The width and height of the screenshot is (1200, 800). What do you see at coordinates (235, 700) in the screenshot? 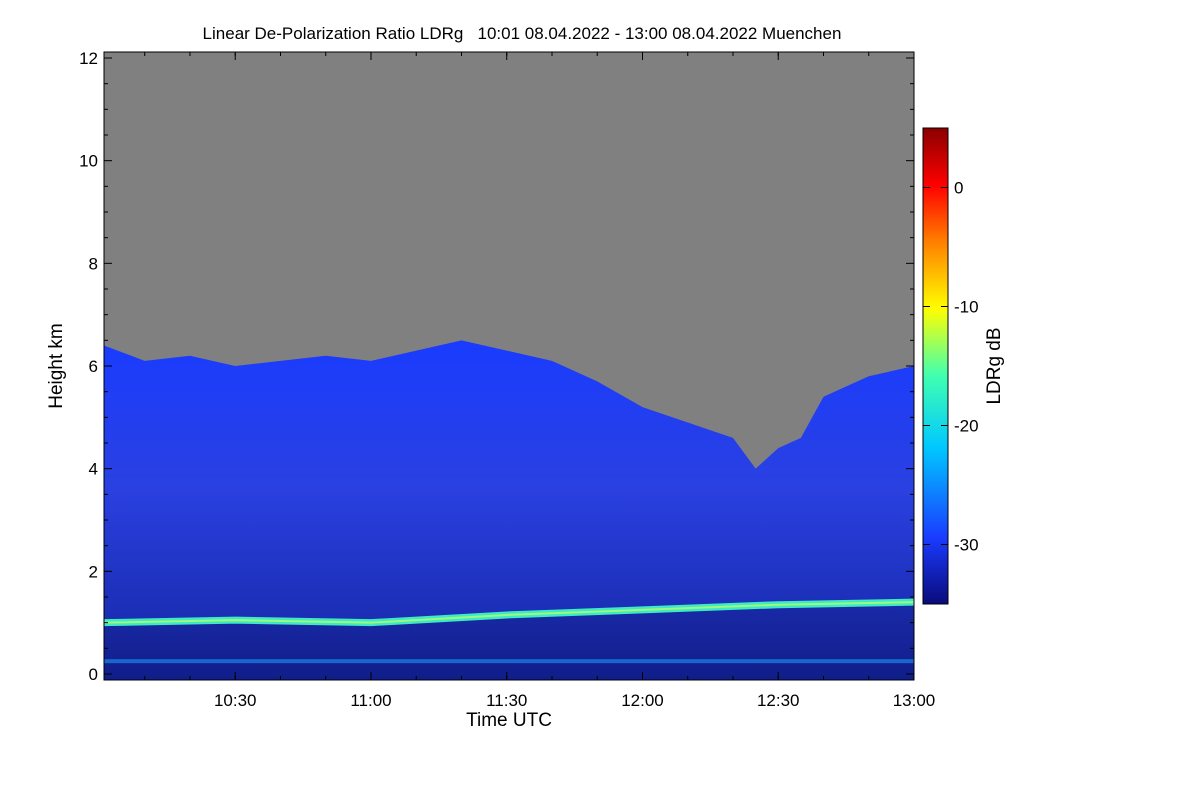
I see `x-tick-label: 10:30` at bounding box center [235, 700].